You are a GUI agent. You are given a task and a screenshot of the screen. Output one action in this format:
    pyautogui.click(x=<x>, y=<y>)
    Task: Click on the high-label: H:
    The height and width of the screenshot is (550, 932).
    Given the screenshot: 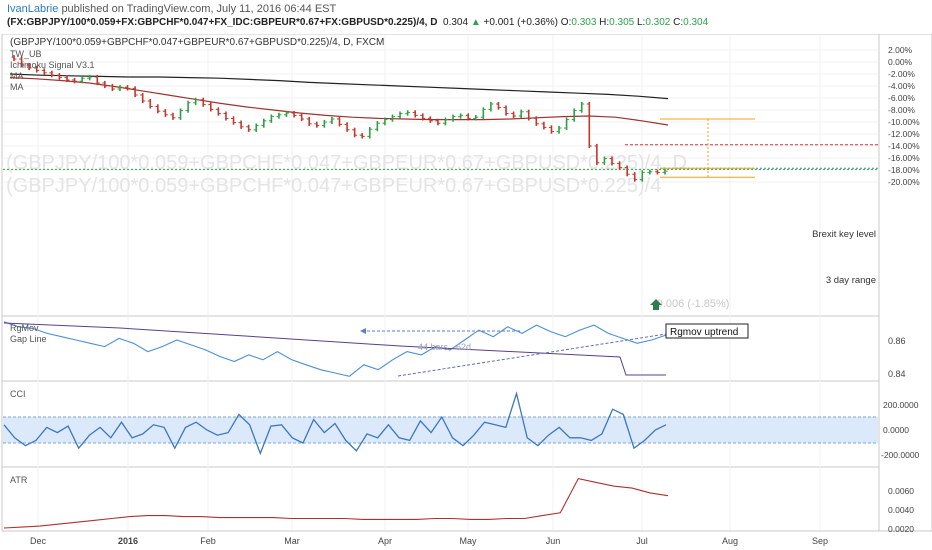 What is the action you would take?
    pyautogui.click(x=604, y=22)
    